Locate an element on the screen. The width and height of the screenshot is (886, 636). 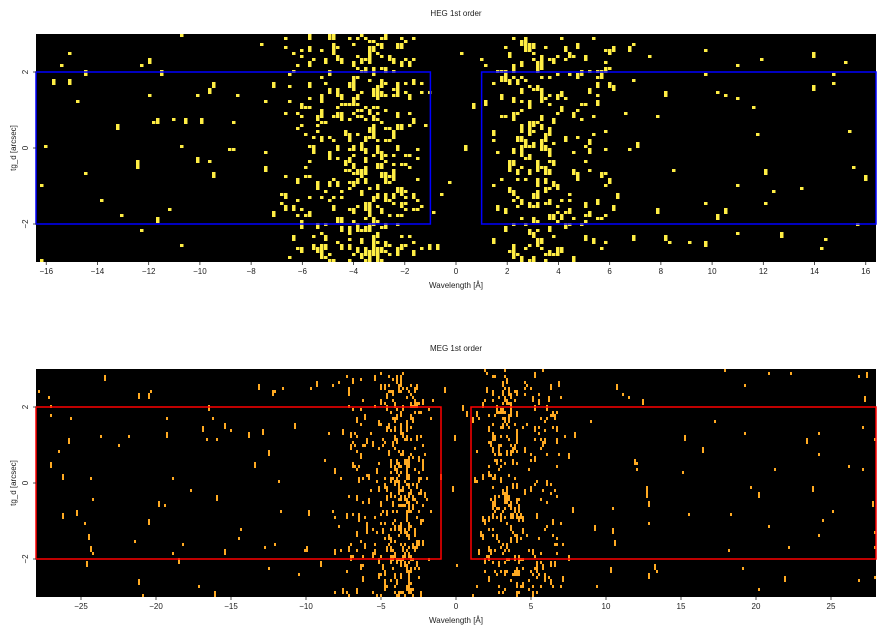
x-tick-label: −10 is located at coordinates (200, 271).